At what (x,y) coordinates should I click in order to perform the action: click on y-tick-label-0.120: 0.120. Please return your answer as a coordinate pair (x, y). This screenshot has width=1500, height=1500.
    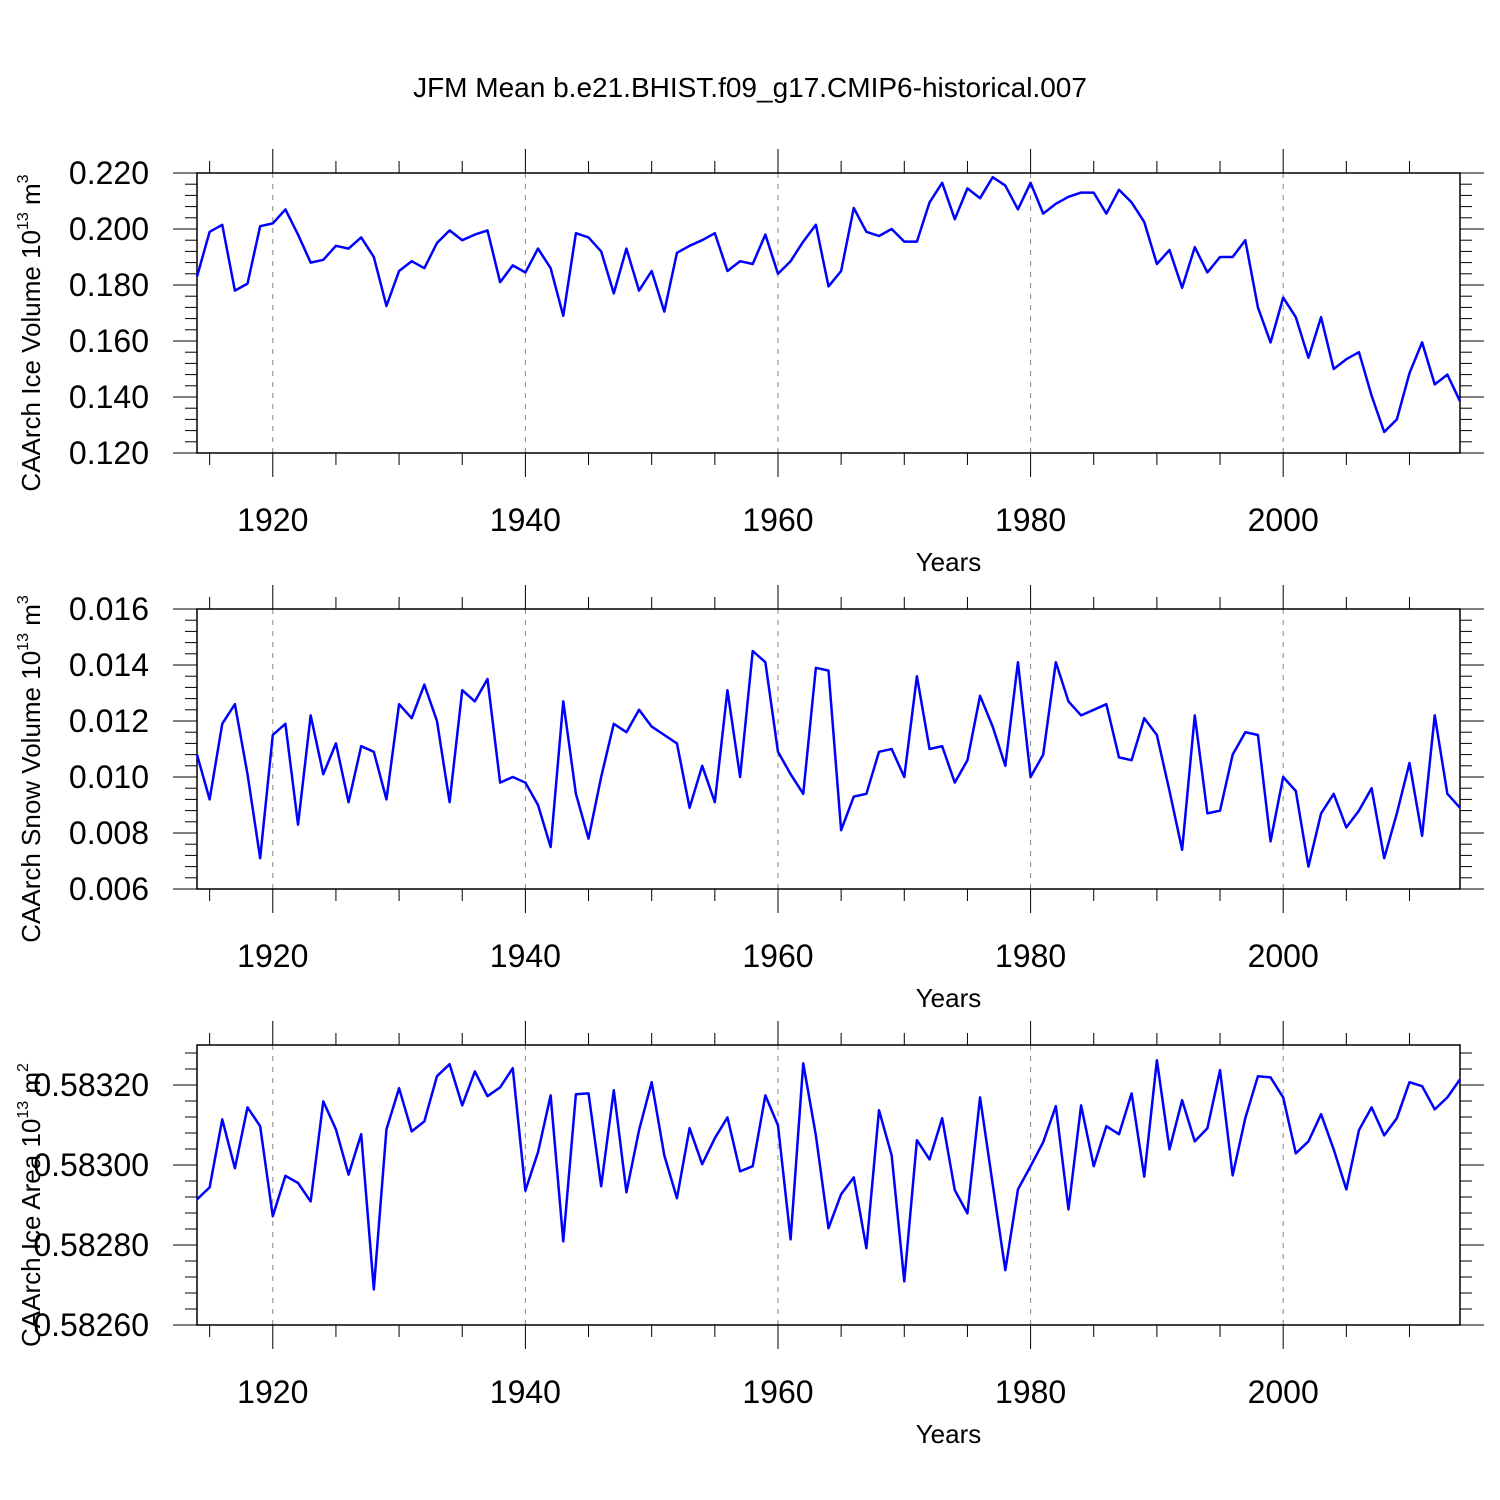
    Looking at the image, I should click on (109, 453).